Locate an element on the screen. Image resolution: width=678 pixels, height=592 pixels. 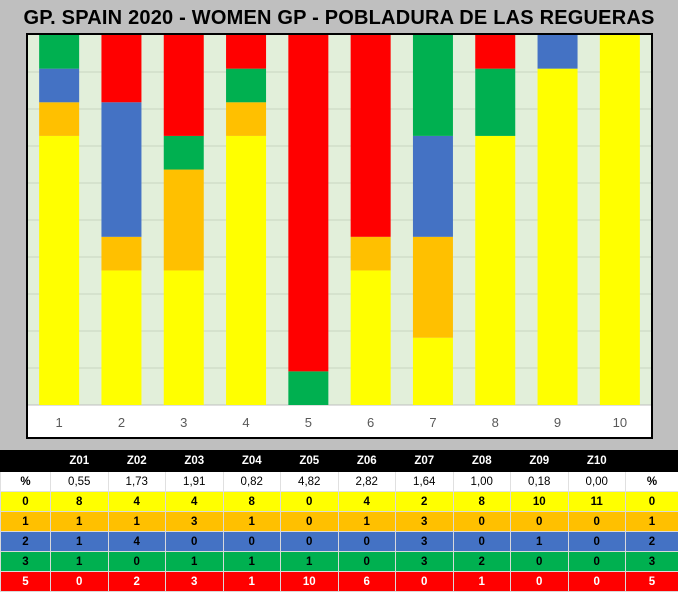
score-cell: 11 is located at coordinates (597, 502).